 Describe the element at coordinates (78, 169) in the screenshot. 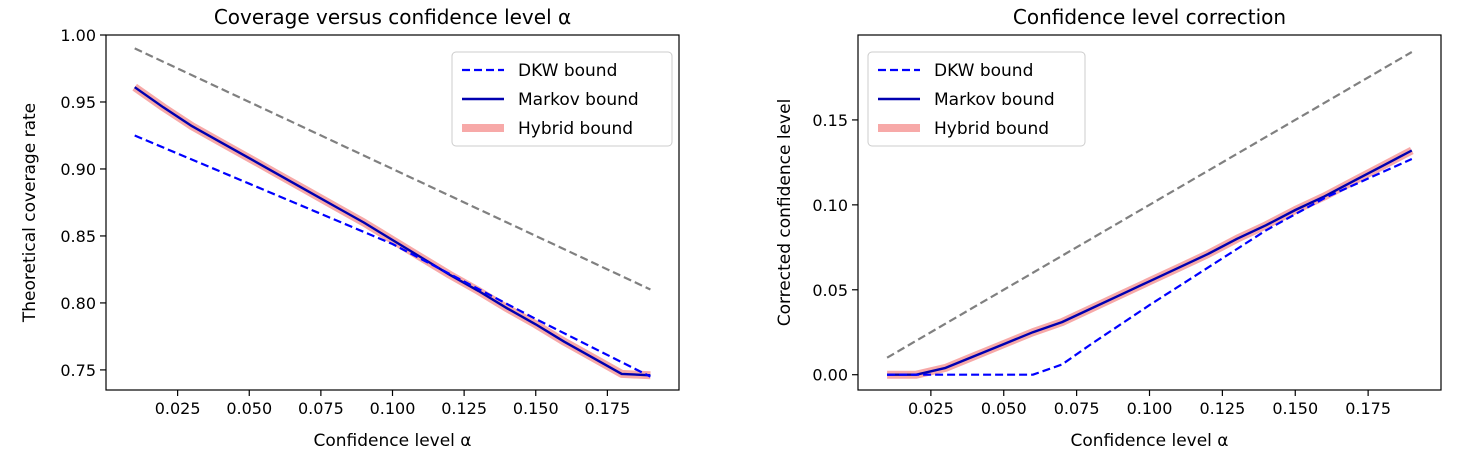

I see `y-tick-label: 0.90` at that location.